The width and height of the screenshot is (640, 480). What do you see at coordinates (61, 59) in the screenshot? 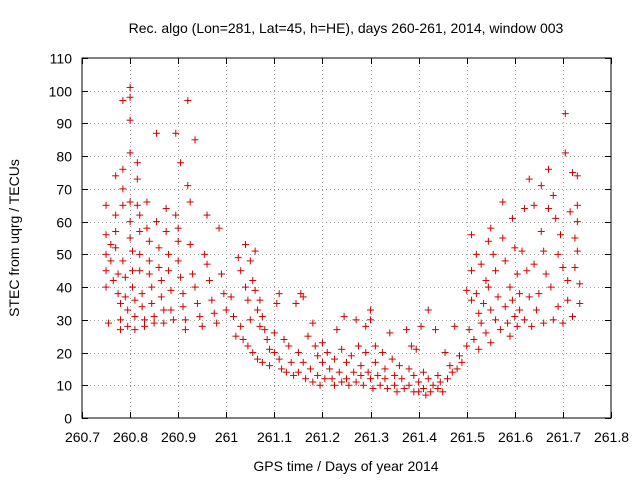
I see `y-tick-label: 110` at bounding box center [61, 59].